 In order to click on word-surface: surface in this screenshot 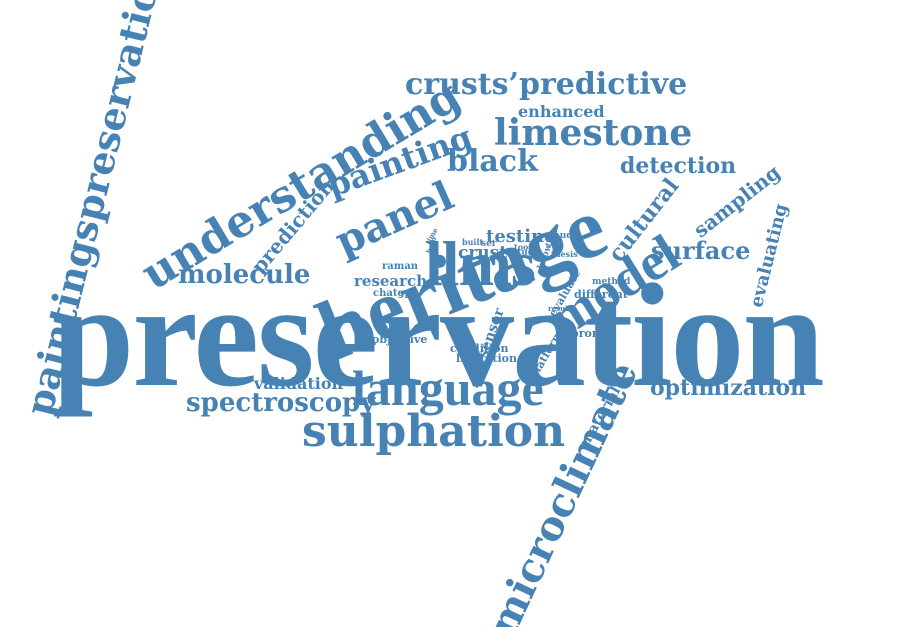, I will do `click(701, 250)`.